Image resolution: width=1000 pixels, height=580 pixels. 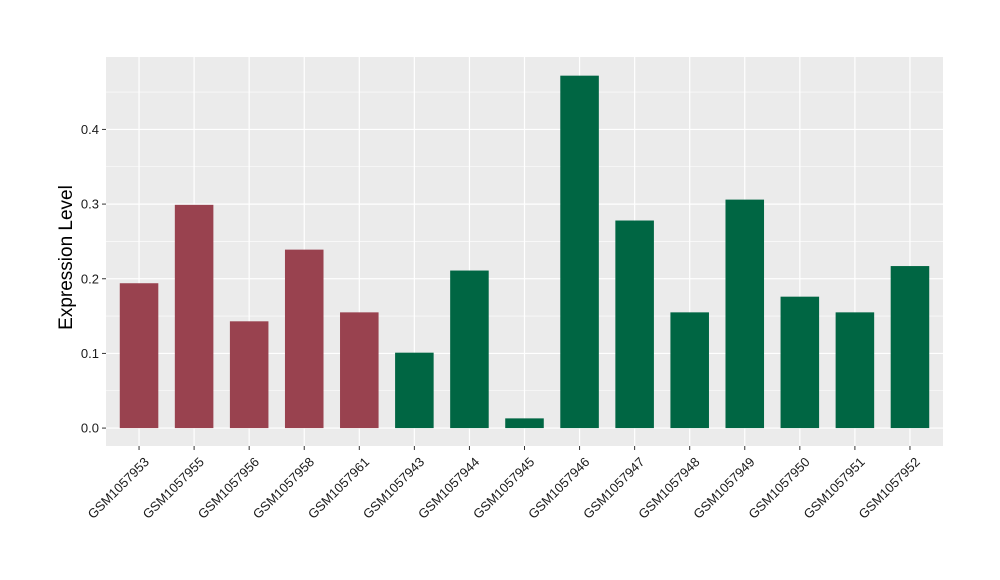 What do you see at coordinates (90, 129) in the screenshot?
I see `y-tick-label: 0.4` at bounding box center [90, 129].